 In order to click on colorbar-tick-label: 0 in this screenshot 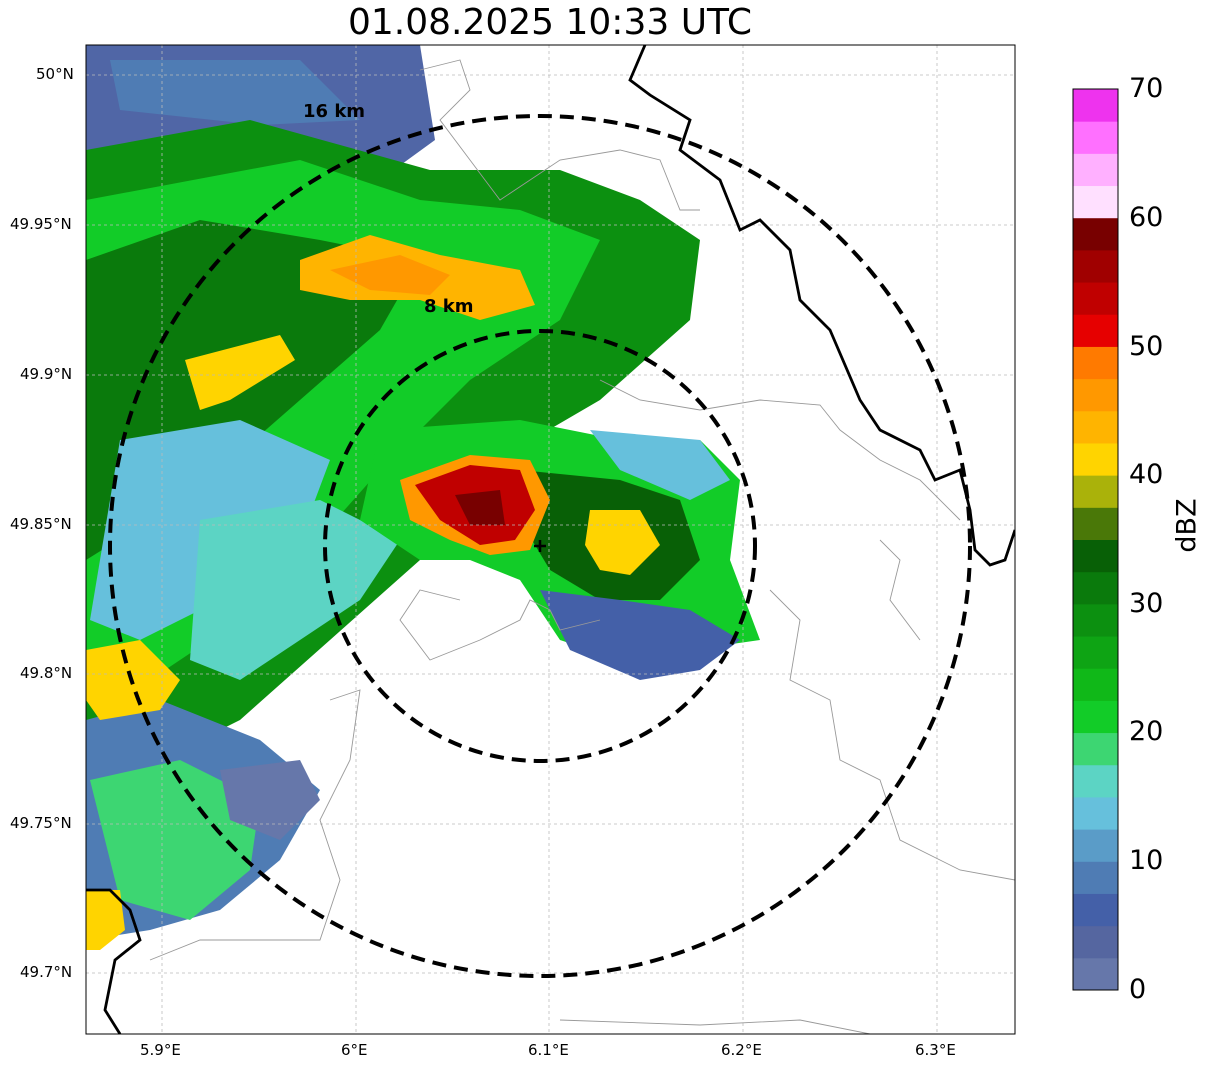, I will do `click(1138, 989)`.